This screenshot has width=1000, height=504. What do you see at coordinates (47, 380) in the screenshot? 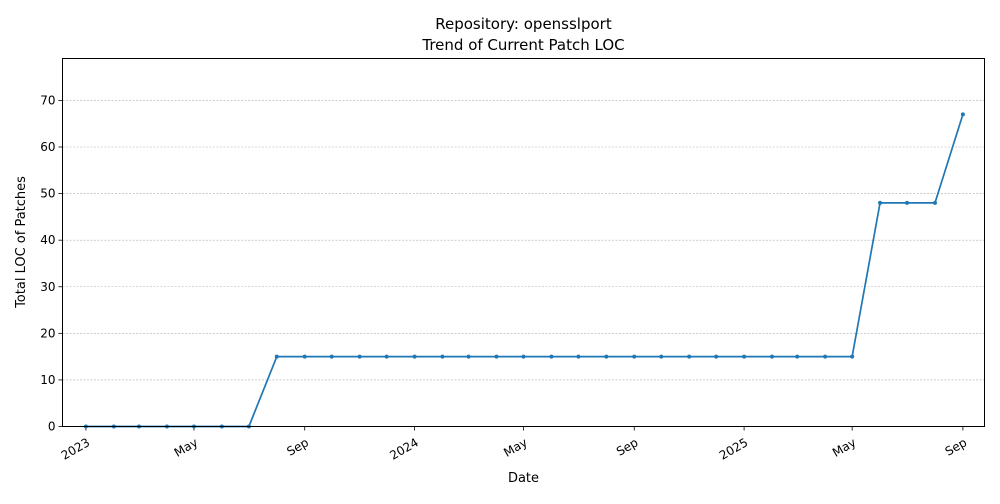
I see `y-tick-label: 10` at bounding box center [47, 380].